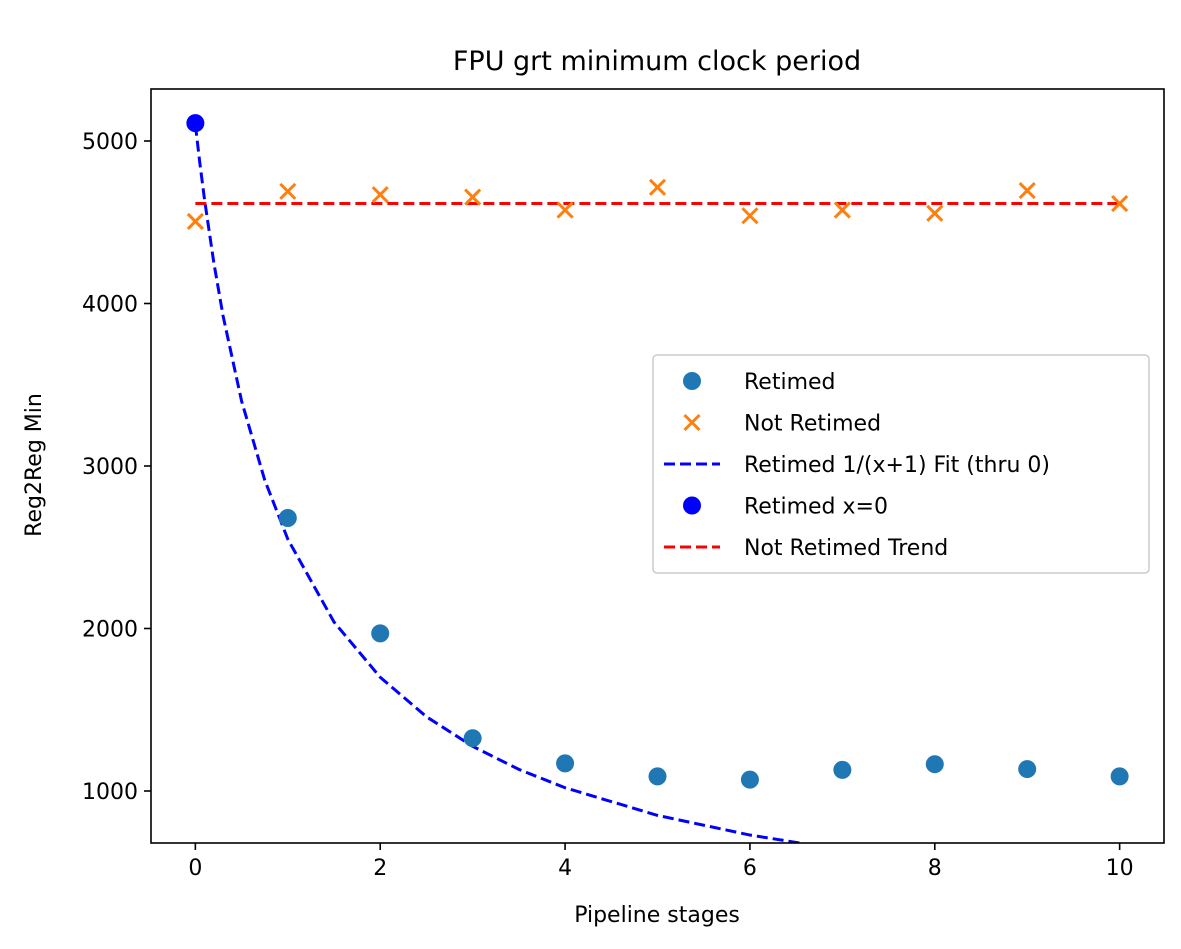 The width and height of the screenshot is (1181, 949). Describe the element at coordinates (195, 868) in the screenshot. I see `x-tick-label-0: 0` at that location.